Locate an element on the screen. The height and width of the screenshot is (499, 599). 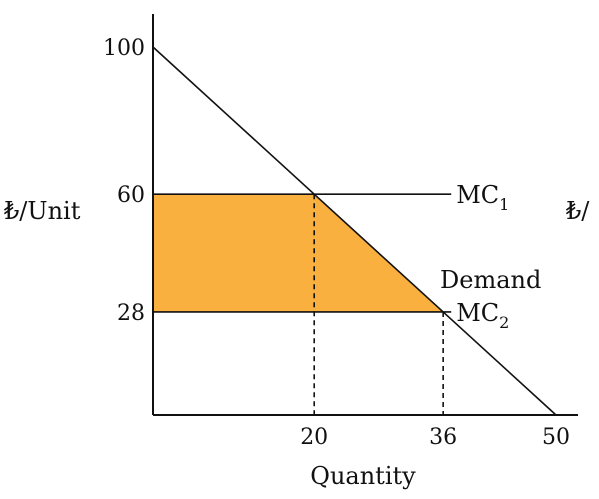
y-tick-label: 28 is located at coordinates (131, 313).